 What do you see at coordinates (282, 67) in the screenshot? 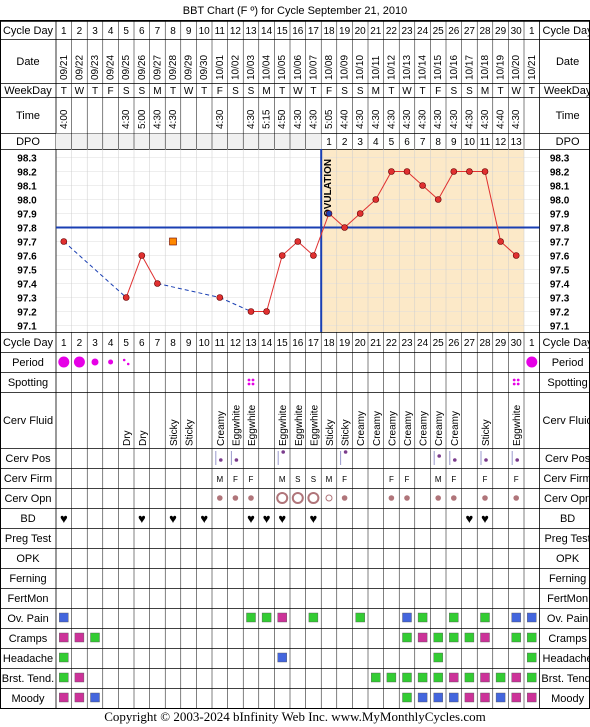
I see `date-label: 10/05` at bounding box center [282, 67].